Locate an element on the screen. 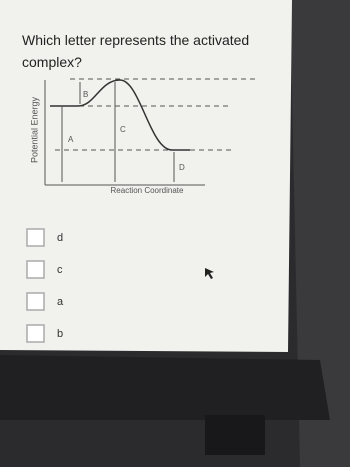 The width and height of the screenshot is (350, 472). hinge is located at coordinates (235, 435).